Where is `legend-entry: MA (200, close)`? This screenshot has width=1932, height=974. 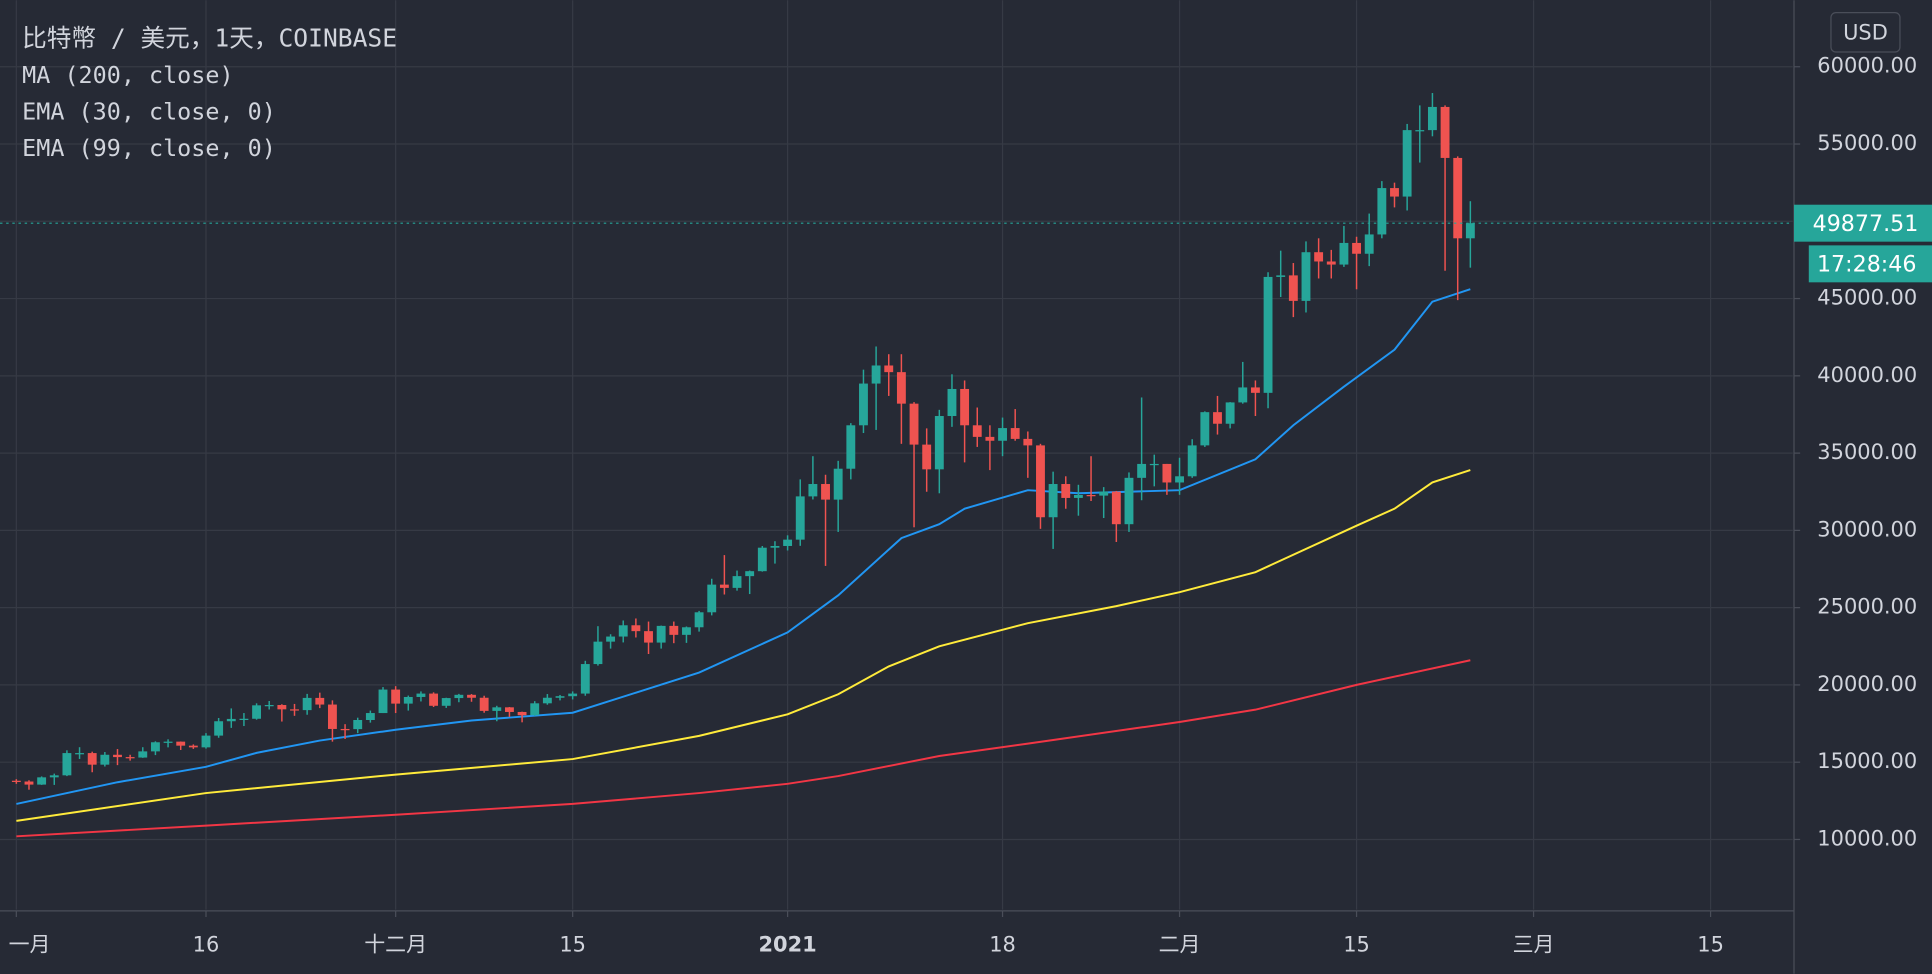 legend-entry: MA (200, close) is located at coordinates (127, 75).